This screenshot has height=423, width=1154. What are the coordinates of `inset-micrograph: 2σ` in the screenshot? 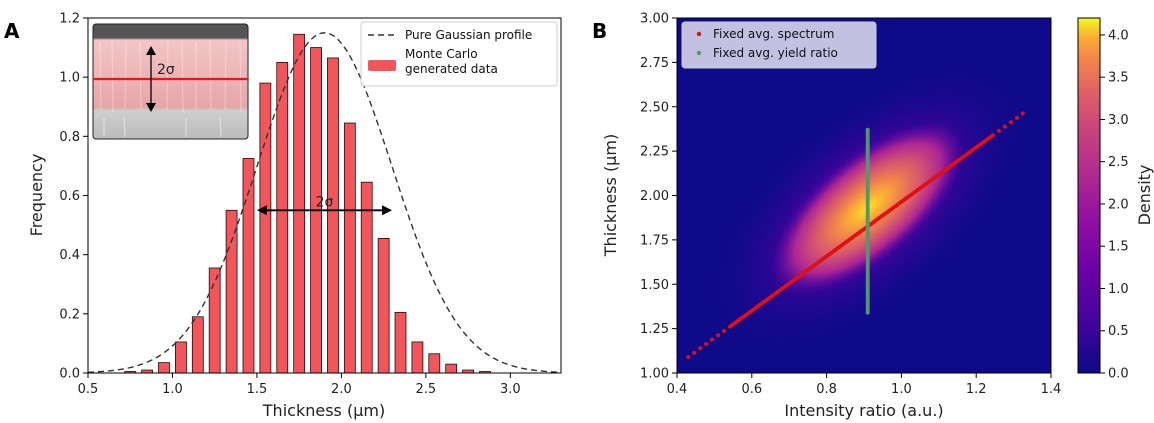 It's located at (170, 81).